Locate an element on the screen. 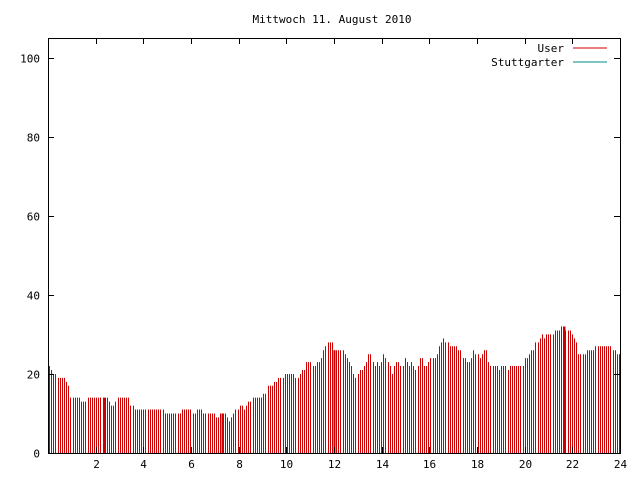  x-tick-label: 4 is located at coordinates (143, 464).